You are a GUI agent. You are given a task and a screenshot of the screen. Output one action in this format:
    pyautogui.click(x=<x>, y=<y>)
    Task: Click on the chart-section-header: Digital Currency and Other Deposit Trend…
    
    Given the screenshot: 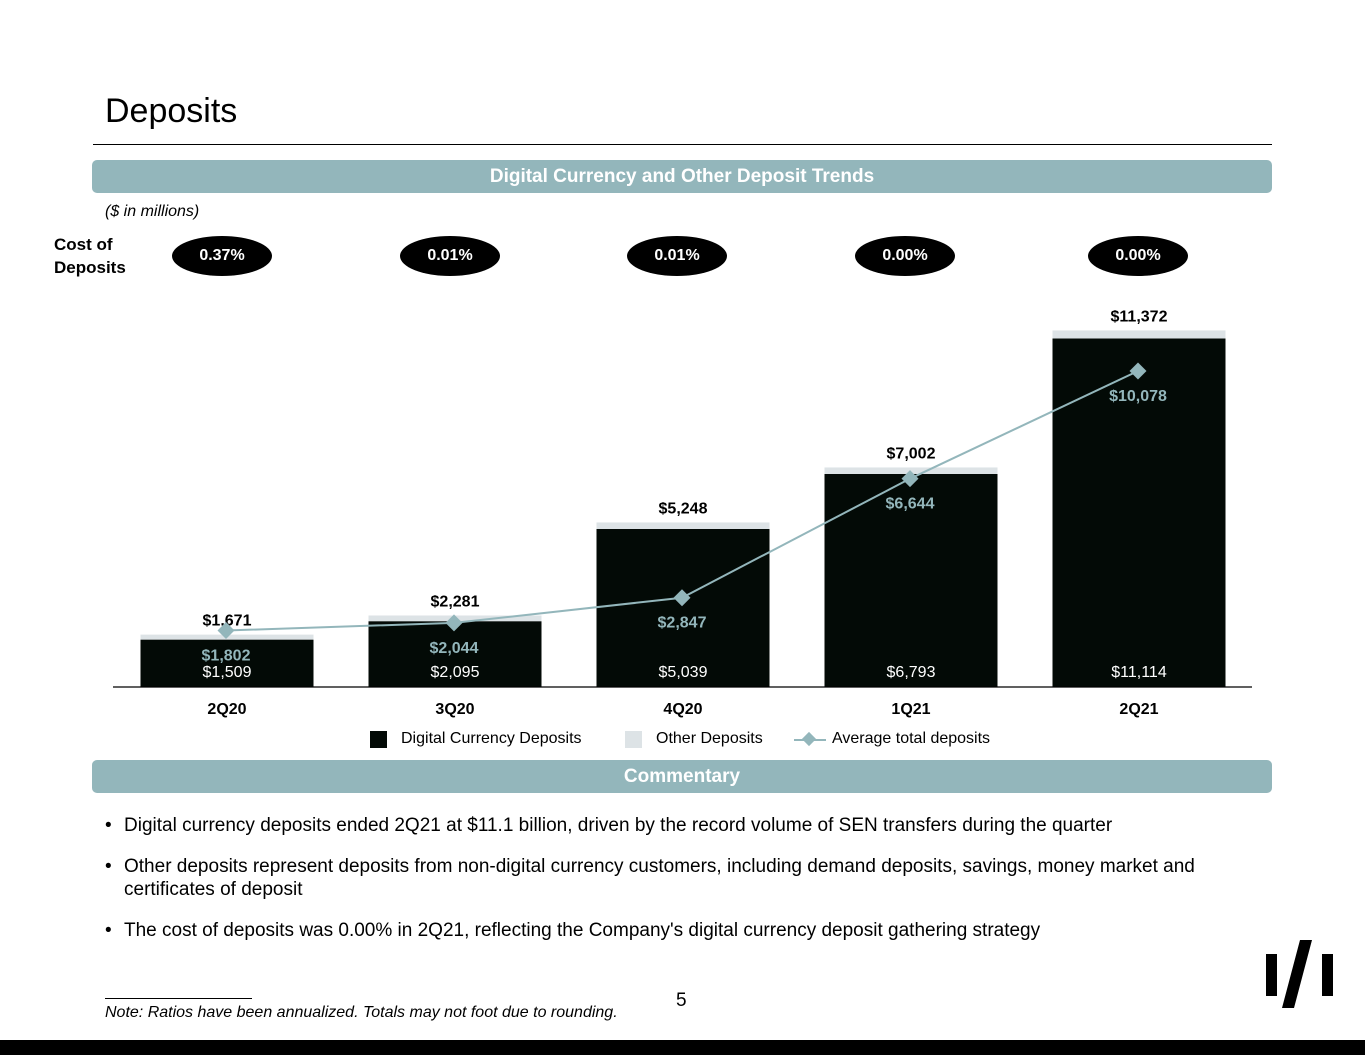 What is the action you would take?
    pyautogui.click(x=682, y=176)
    